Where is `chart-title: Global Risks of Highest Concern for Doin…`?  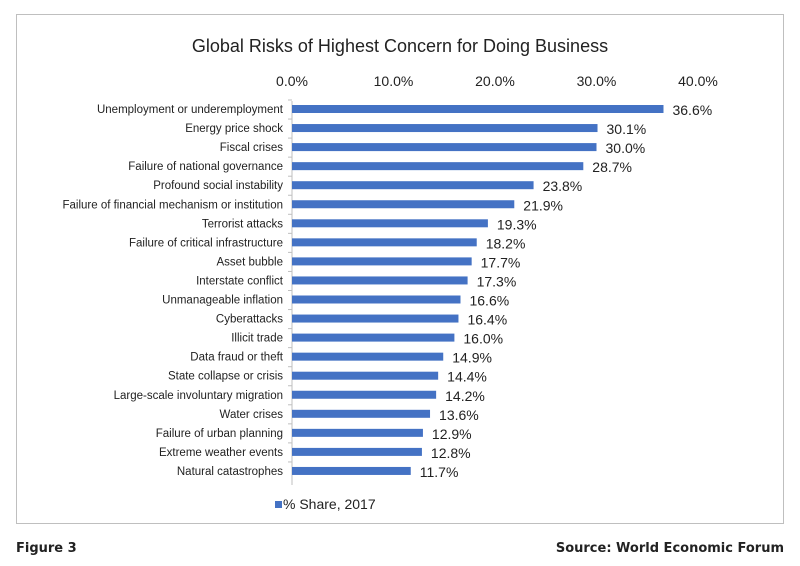
chart-title: Global Risks of Highest Concern for Doin… is located at coordinates (400, 46).